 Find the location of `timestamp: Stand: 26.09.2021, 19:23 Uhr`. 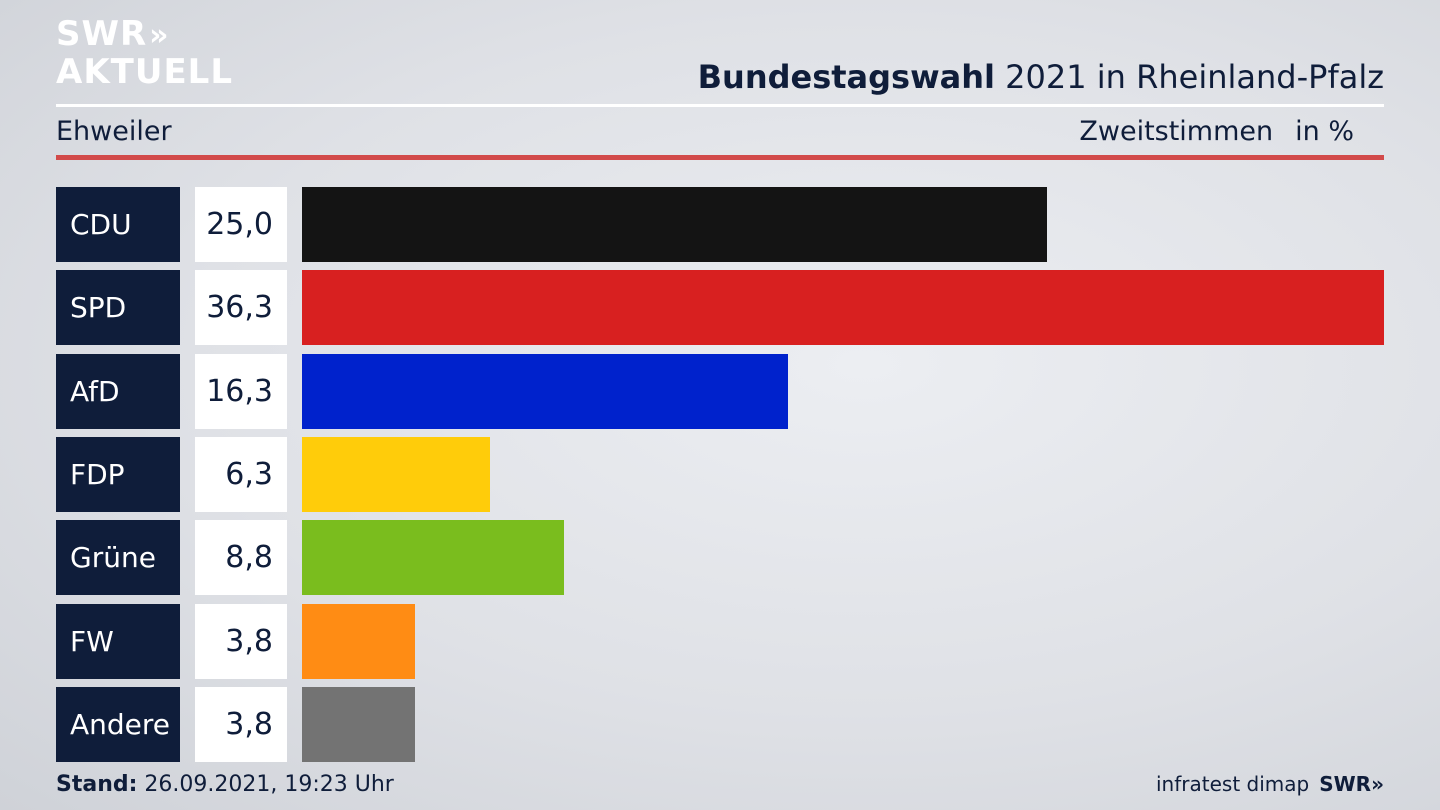

timestamp: Stand: 26.09.2021, 19:23 Uhr is located at coordinates (225, 784).